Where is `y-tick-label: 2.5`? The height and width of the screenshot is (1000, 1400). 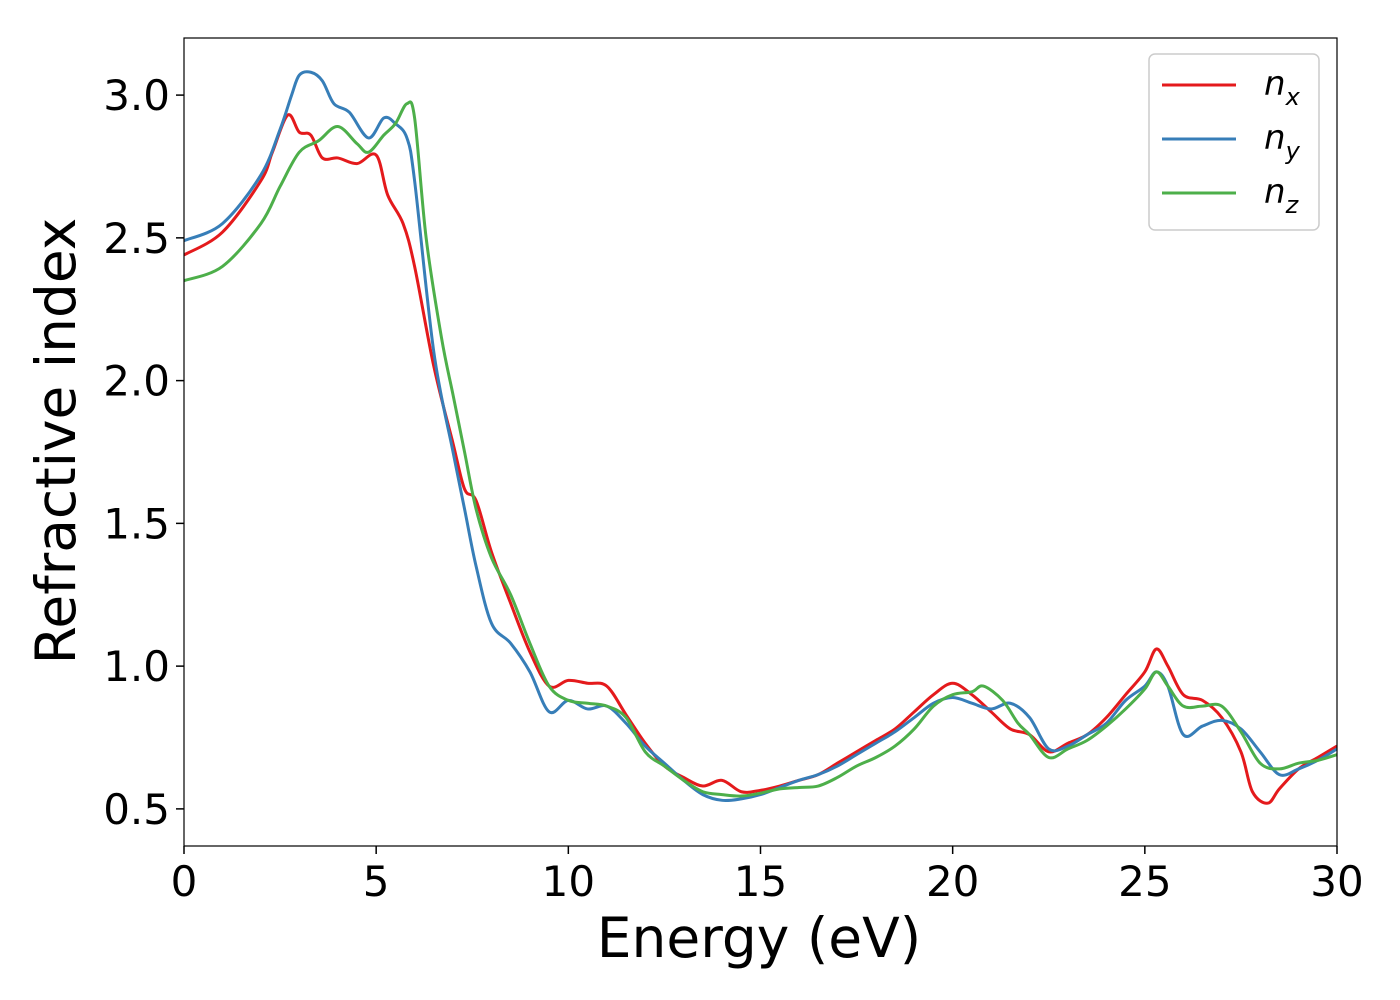
y-tick-label: 2.5 is located at coordinates (136, 238).